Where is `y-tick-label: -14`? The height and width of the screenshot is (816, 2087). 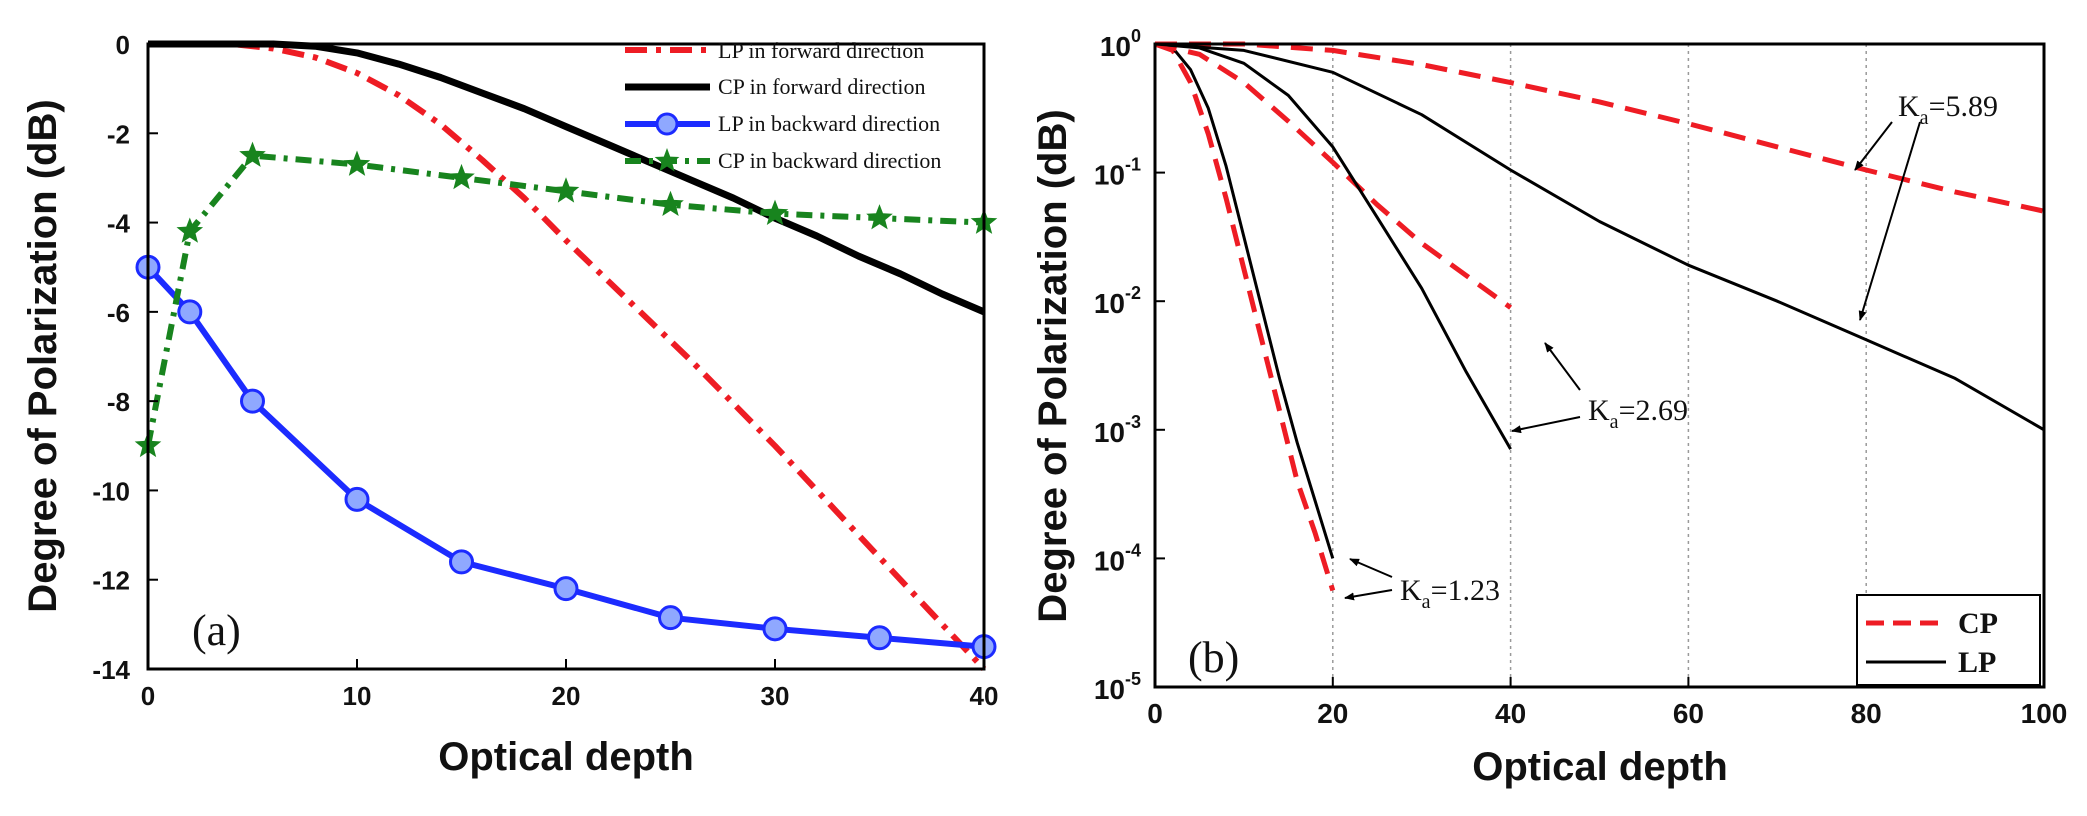
y-tick-label: -14 is located at coordinates (111, 670).